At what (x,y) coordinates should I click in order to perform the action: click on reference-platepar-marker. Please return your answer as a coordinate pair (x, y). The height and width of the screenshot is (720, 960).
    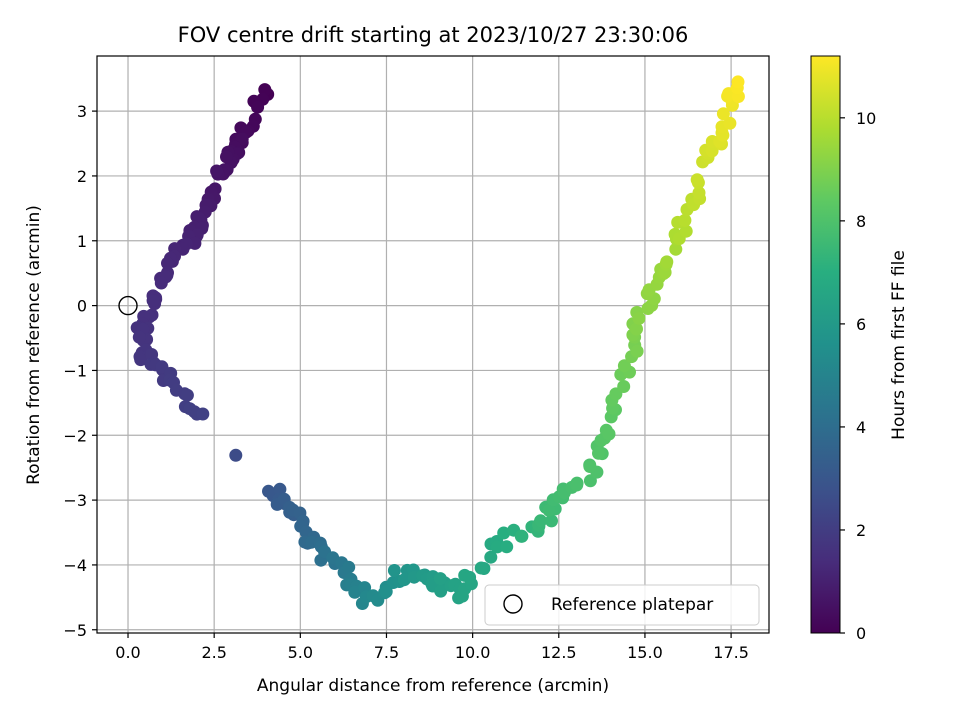
    Looking at the image, I should click on (128, 305).